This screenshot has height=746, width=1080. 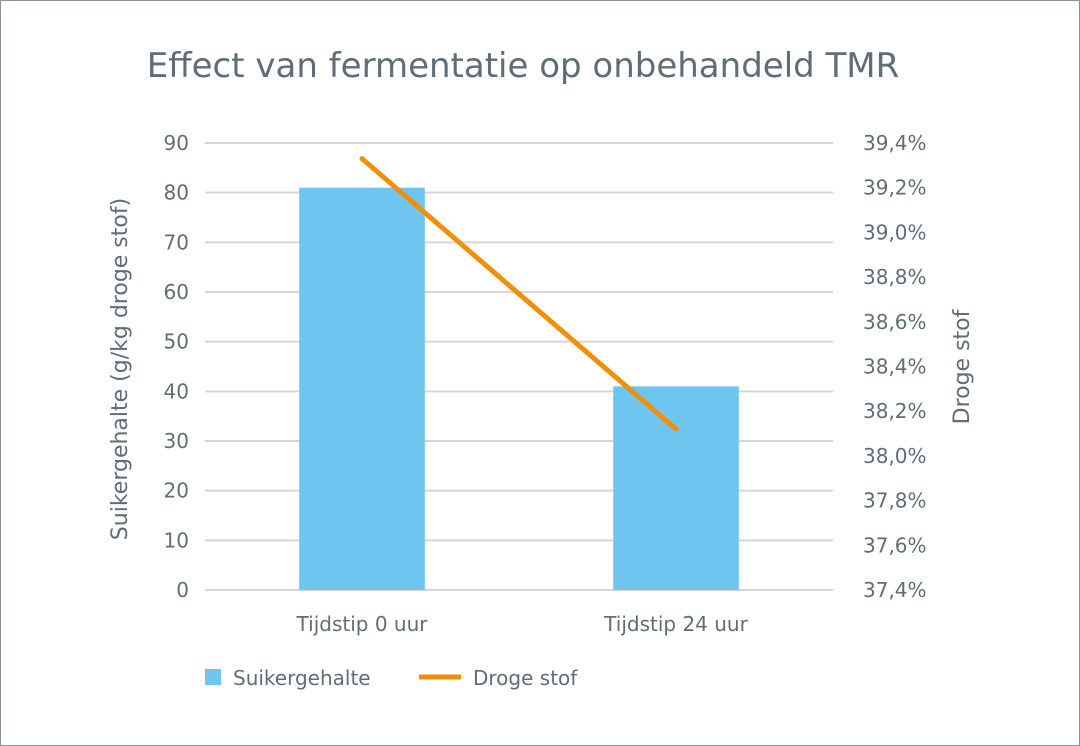 What do you see at coordinates (895, 411) in the screenshot?
I see `right-tick-label: 38,2%` at bounding box center [895, 411].